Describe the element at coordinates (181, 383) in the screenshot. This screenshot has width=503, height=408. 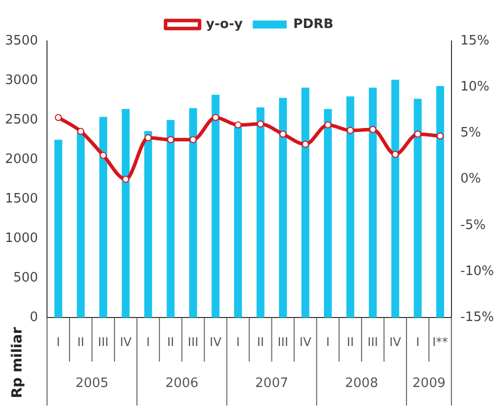
I see `text: 2006` at that location.